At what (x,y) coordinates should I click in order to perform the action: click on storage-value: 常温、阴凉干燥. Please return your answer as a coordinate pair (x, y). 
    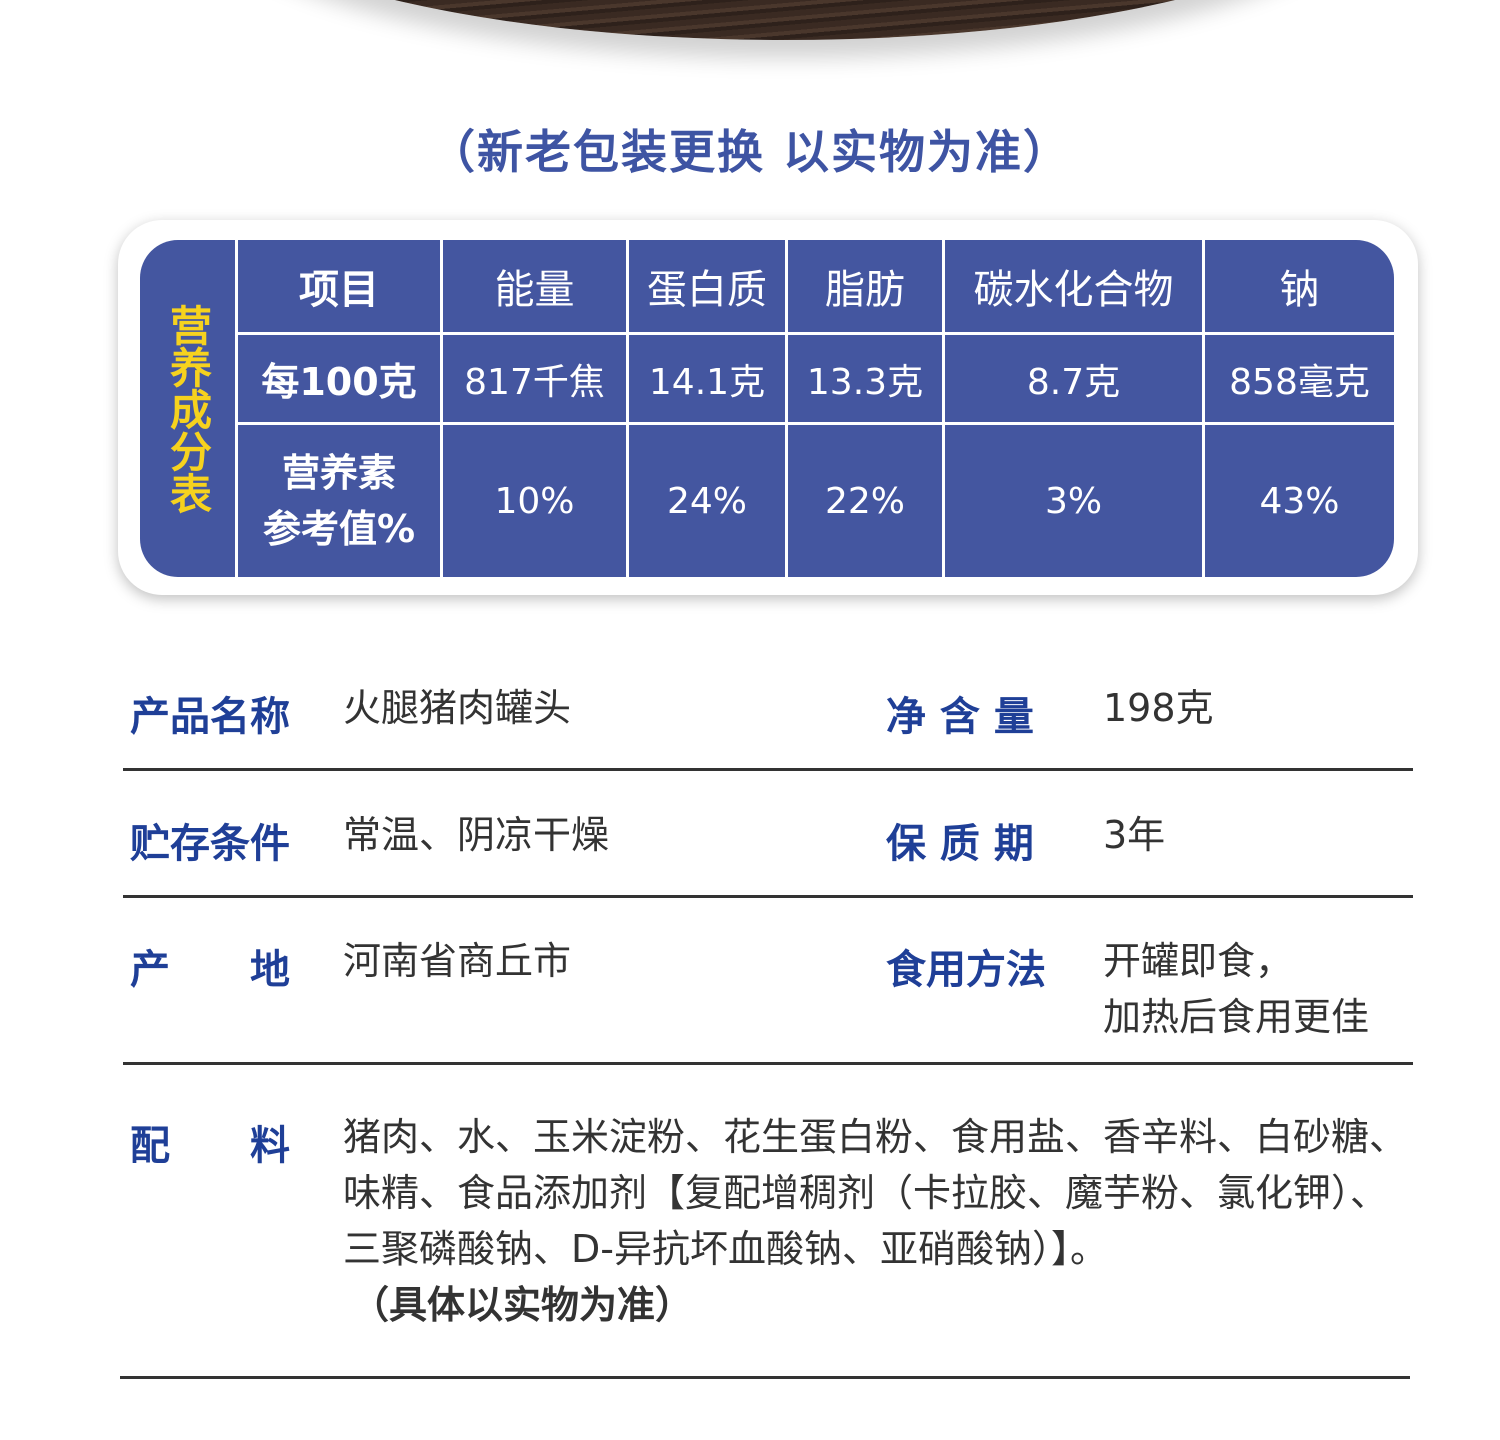
    Looking at the image, I should click on (476, 835).